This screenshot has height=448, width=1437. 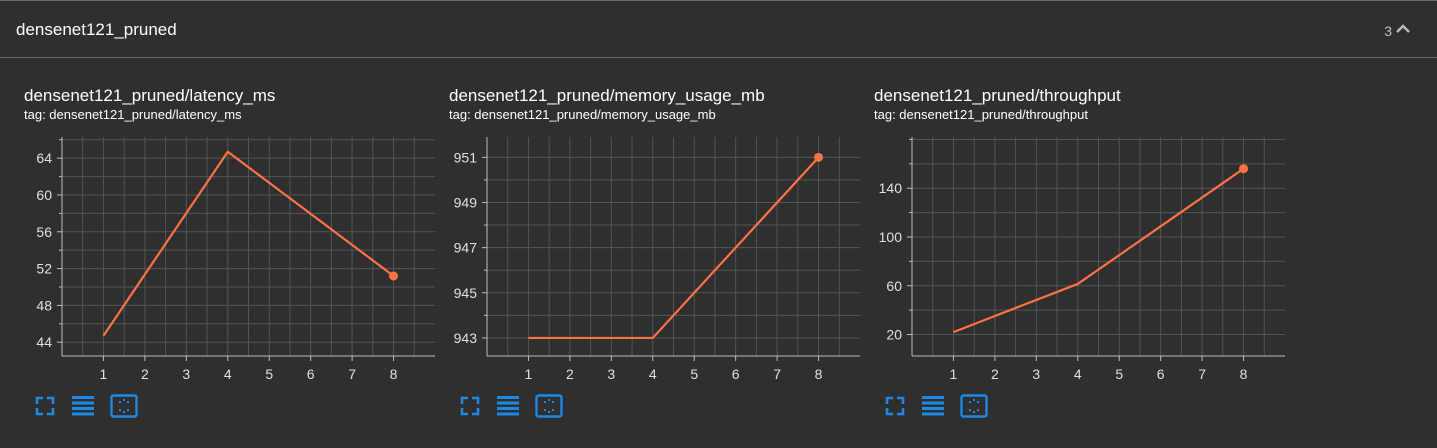 What do you see at coordinates (466, 248) in the screenshot?
I see `y-tick-label: 947` at bounding box center [466, 248].